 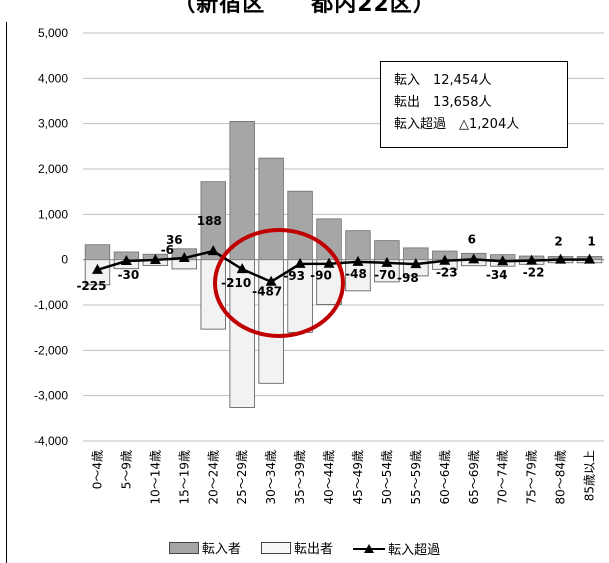 I want to click on summary-box: 転入 12,454人 転出 13,658人 転入超過 △1,204人, so click(x=474, y=104).